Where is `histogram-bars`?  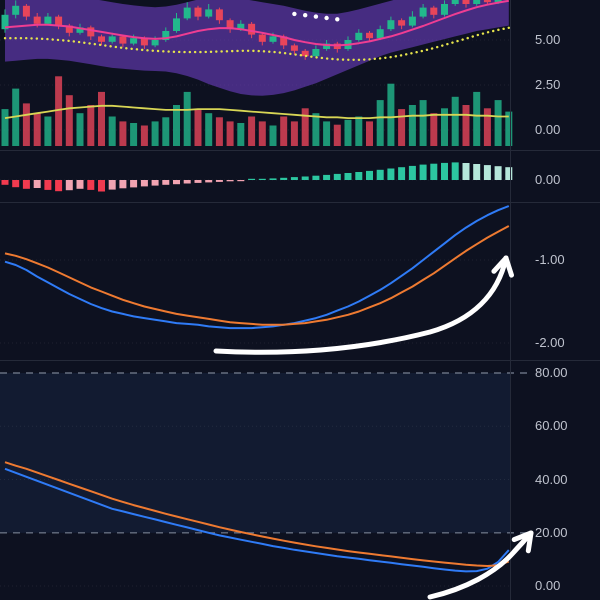 histogram-bars is located at coordinates (257, 177).